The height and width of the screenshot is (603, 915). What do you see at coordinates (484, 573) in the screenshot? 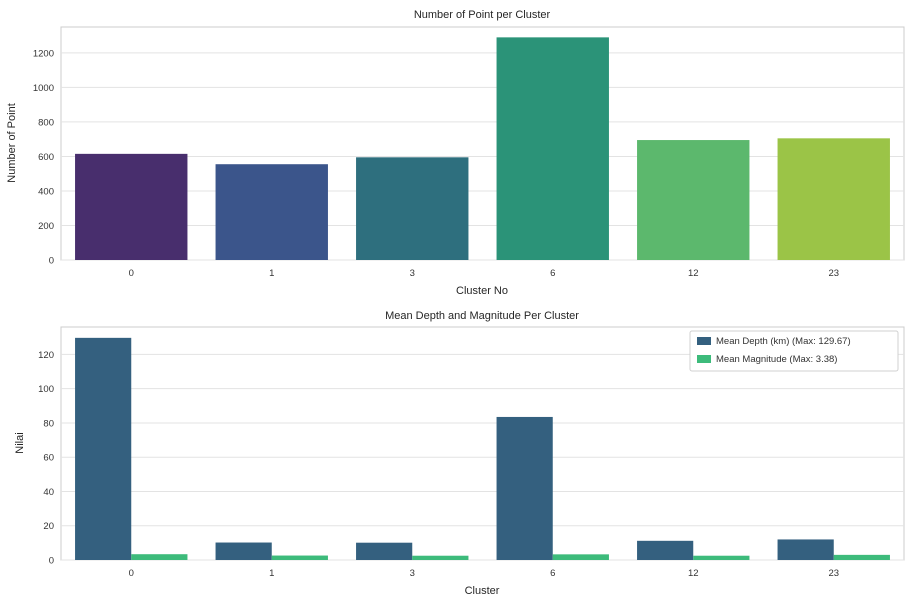
I see `x-tick-labels-2: 0 1 3 6 12 23` at bounding box center [484, 573].